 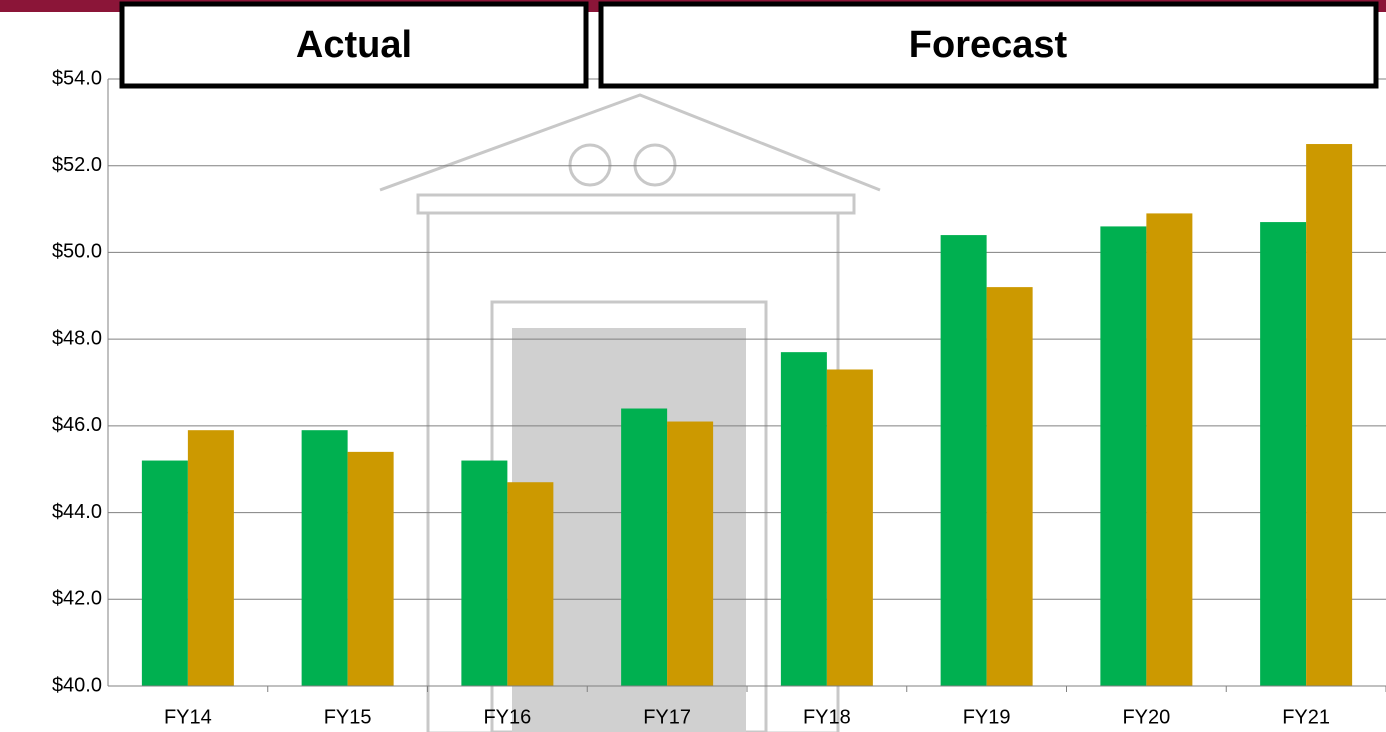 I want to click on y-tick-label: $44.0, so click(x=77, y=512).